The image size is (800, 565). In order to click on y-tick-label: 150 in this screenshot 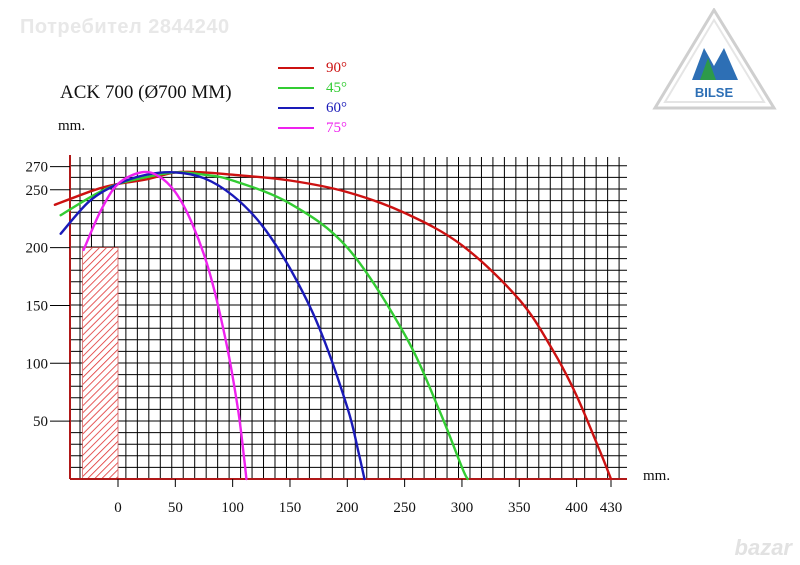, I will do `click(37, 306)`.